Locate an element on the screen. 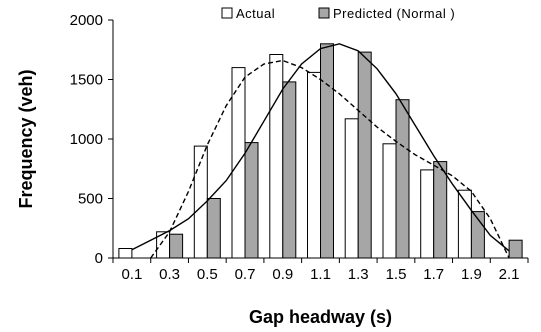 The image size is (541, 332). x-tick-label: 1.1 is located at coordinates (320, 274).